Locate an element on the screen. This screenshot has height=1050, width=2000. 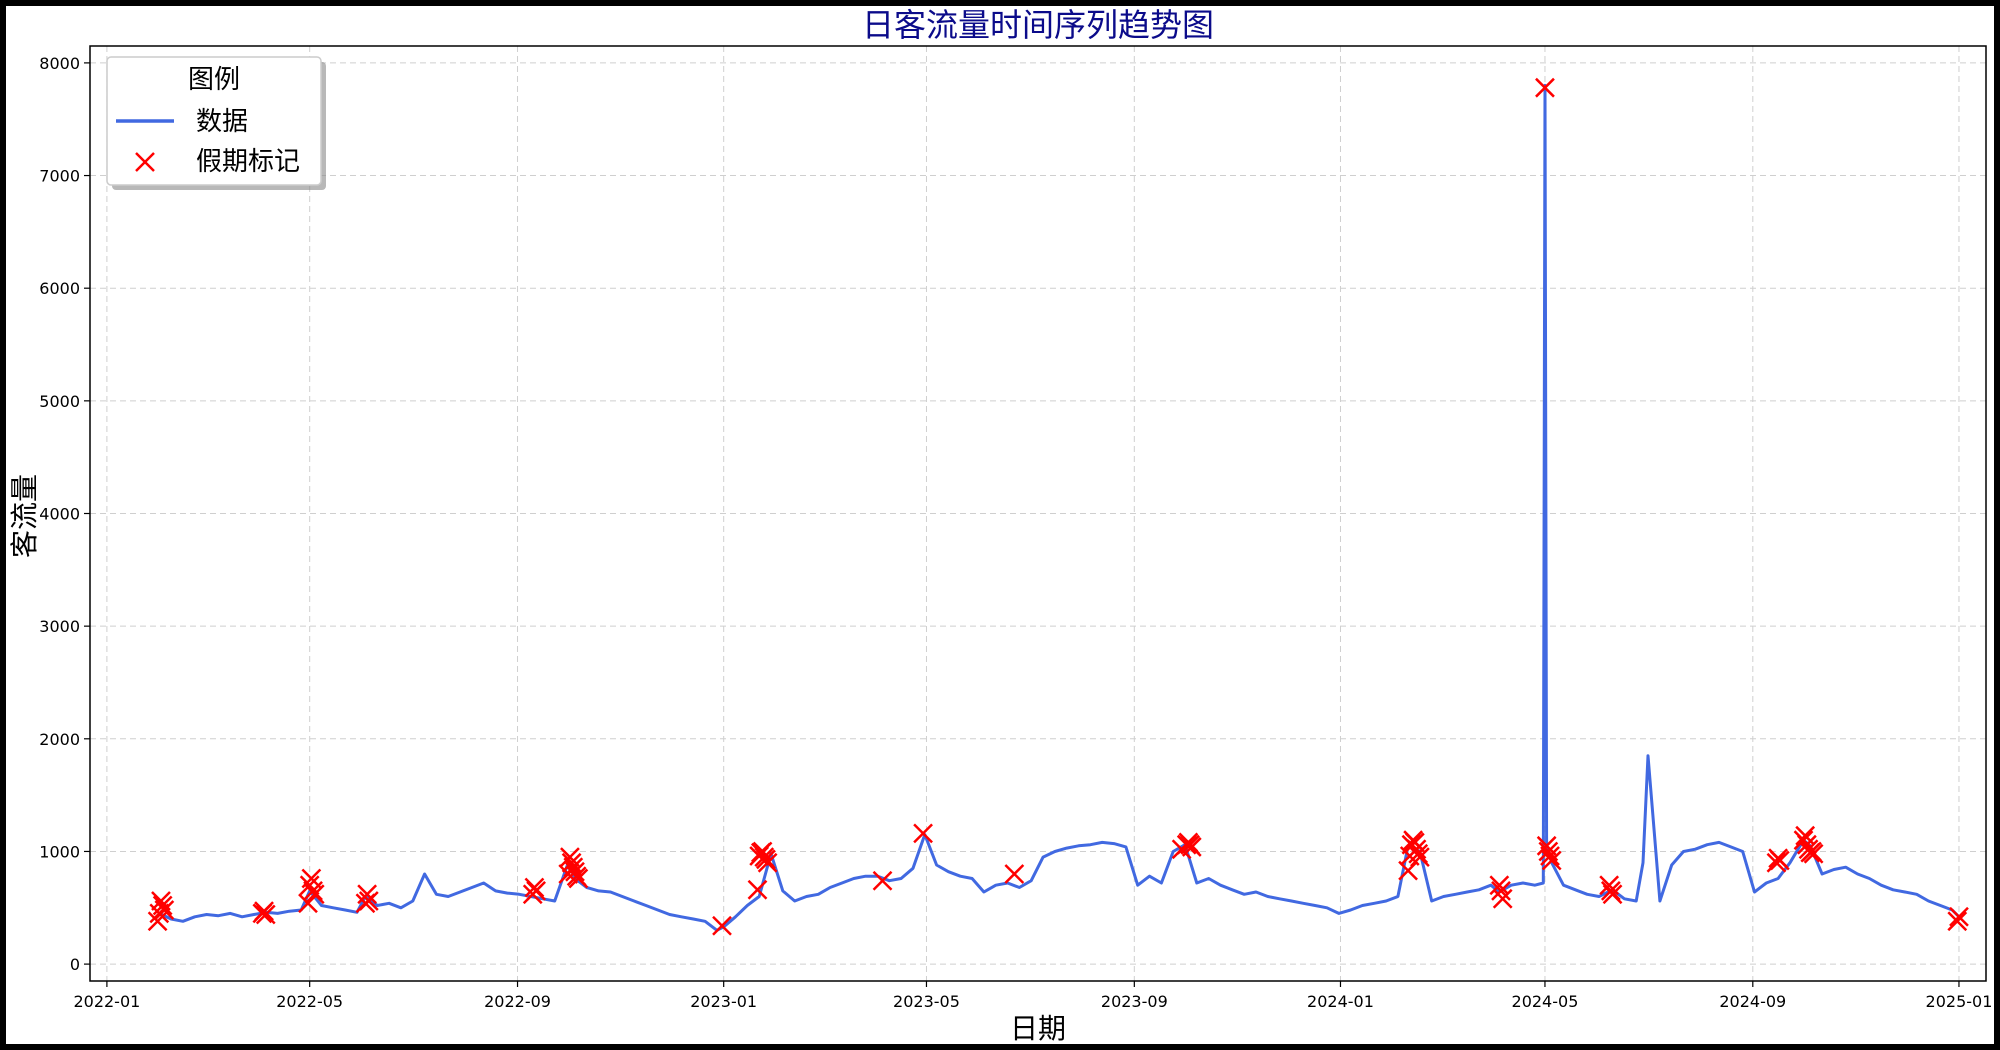
x-tick-label: 2023-05 is located at coordinates (926, 1001).